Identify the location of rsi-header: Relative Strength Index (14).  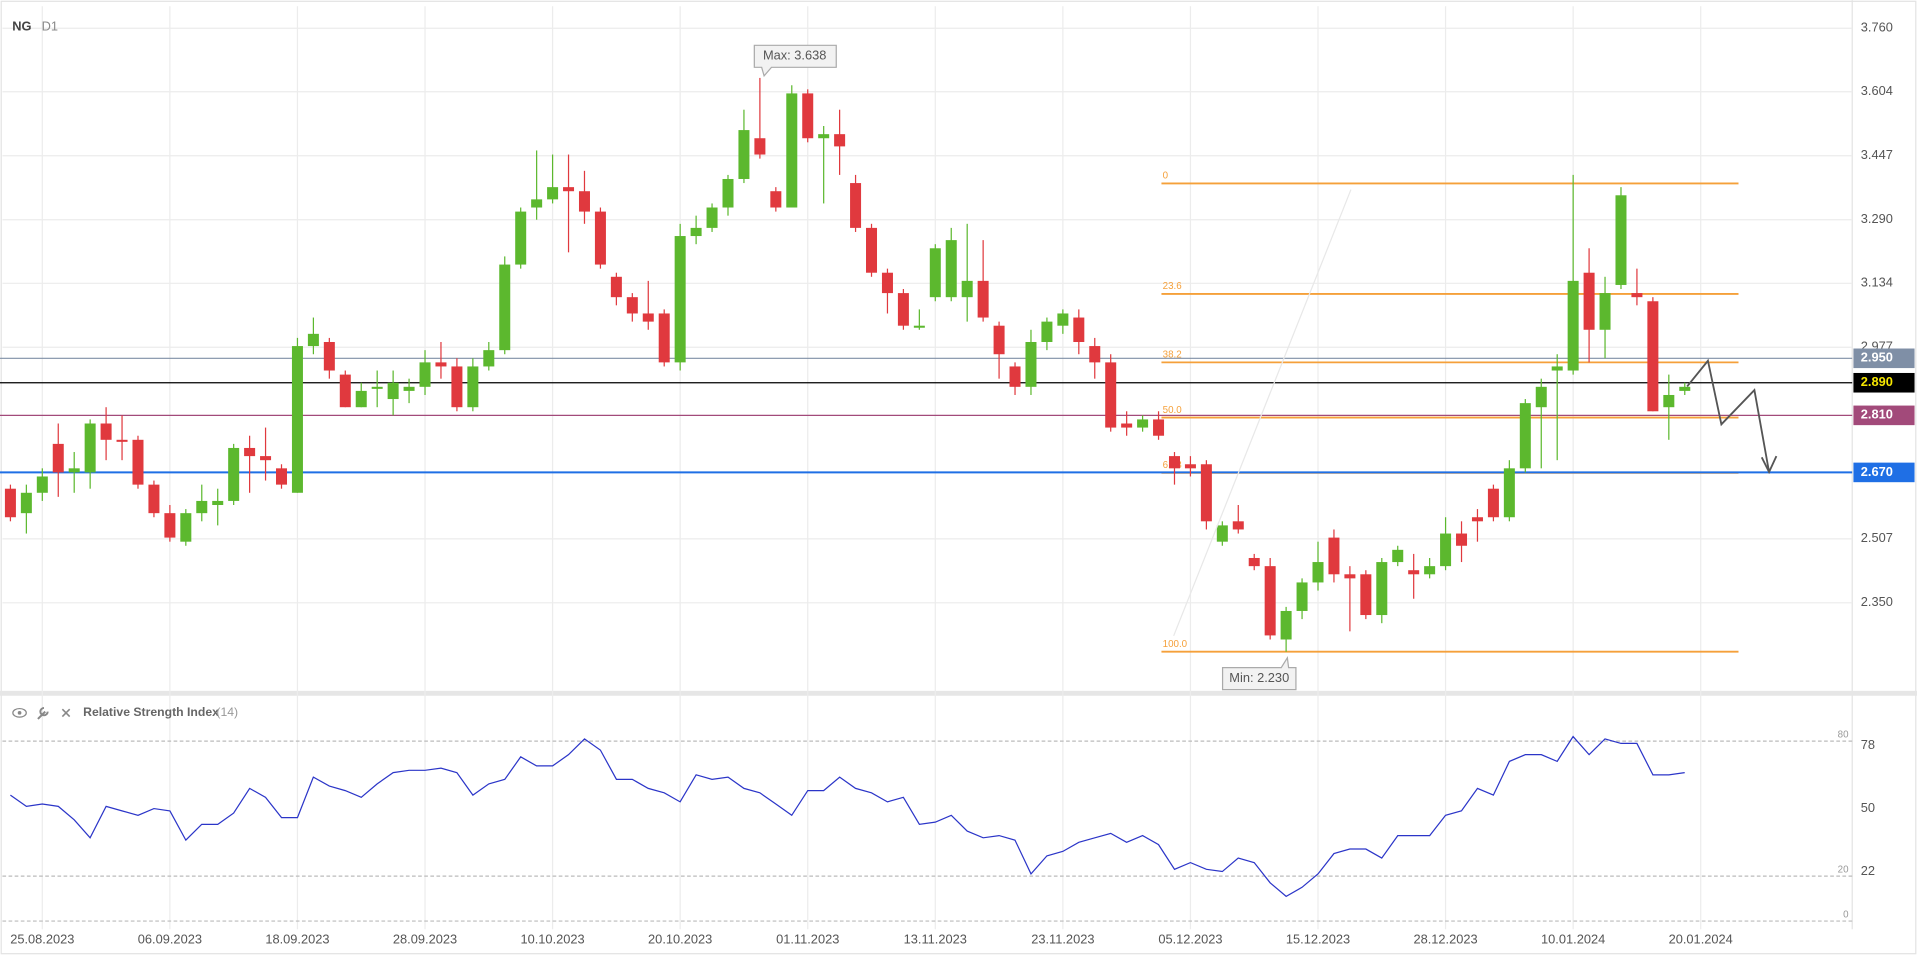
(125, 712).